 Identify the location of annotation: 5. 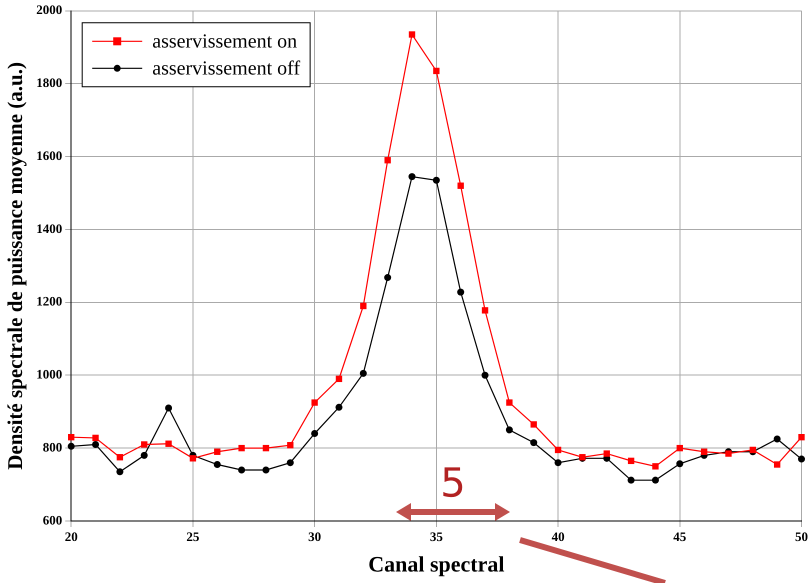
(453, 483).